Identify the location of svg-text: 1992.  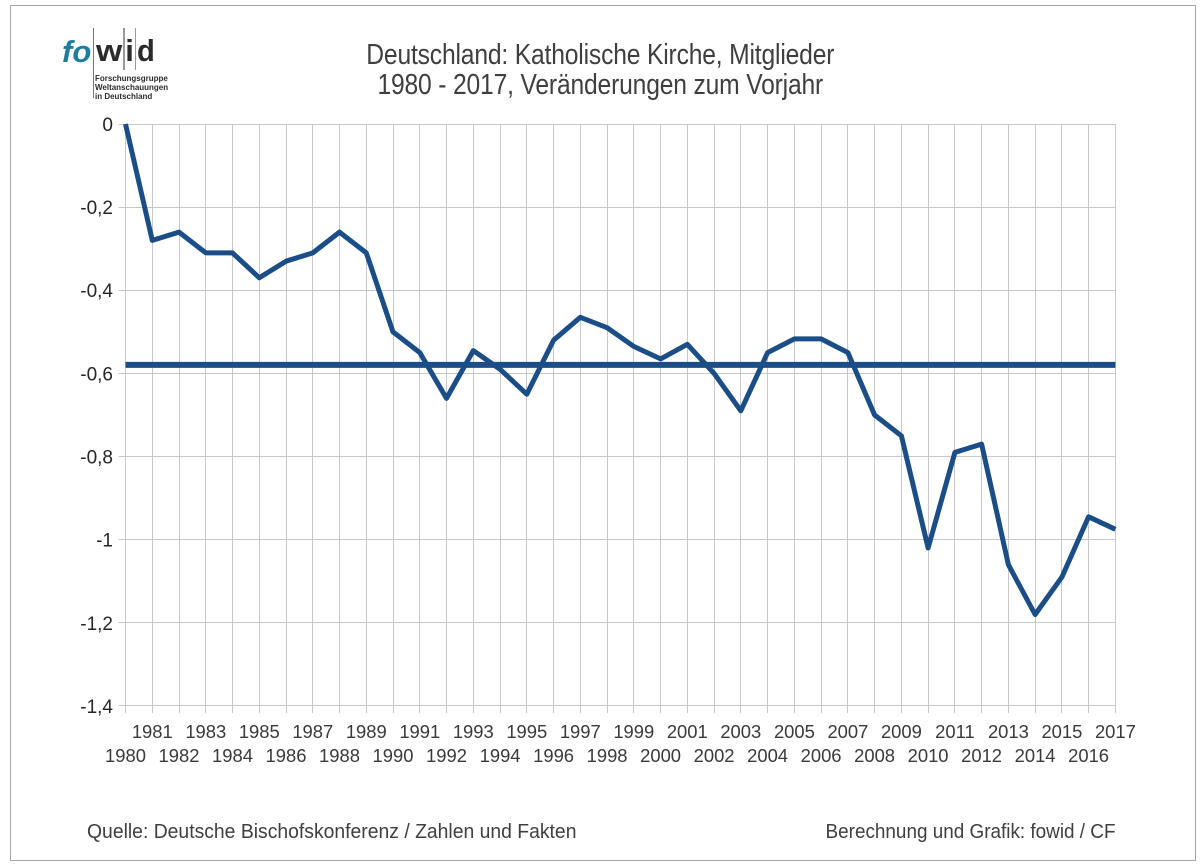
(446, 755).